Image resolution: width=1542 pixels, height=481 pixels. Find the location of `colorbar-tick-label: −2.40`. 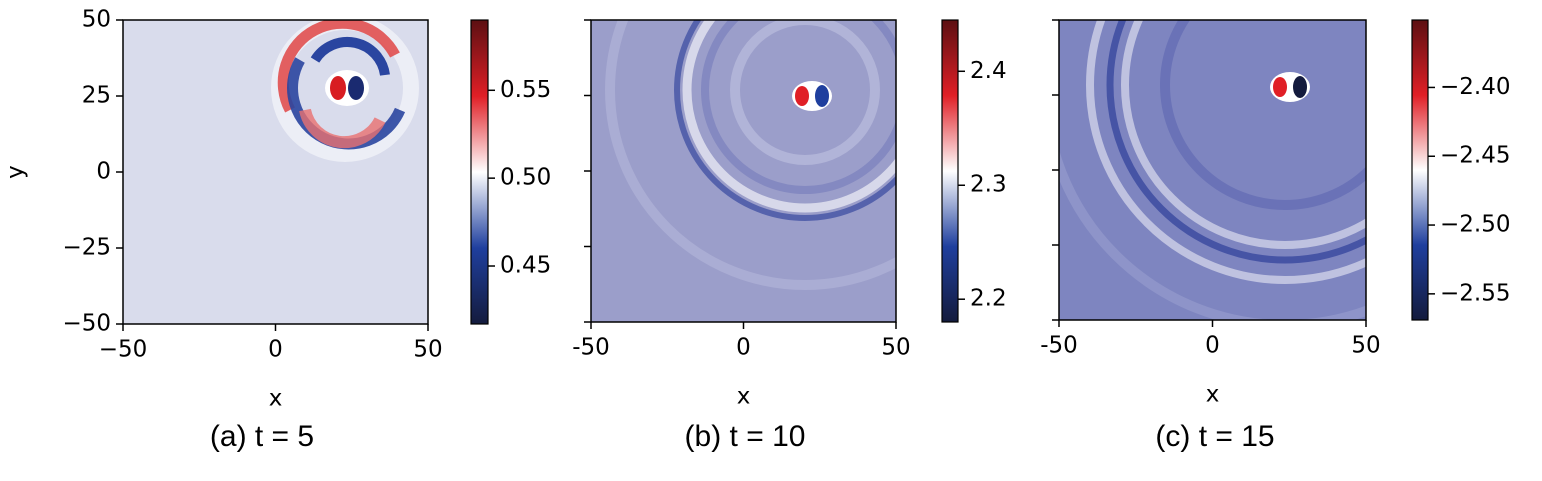

colorbar-tick-label: −2.40 is located at coordinates (1475, 87).